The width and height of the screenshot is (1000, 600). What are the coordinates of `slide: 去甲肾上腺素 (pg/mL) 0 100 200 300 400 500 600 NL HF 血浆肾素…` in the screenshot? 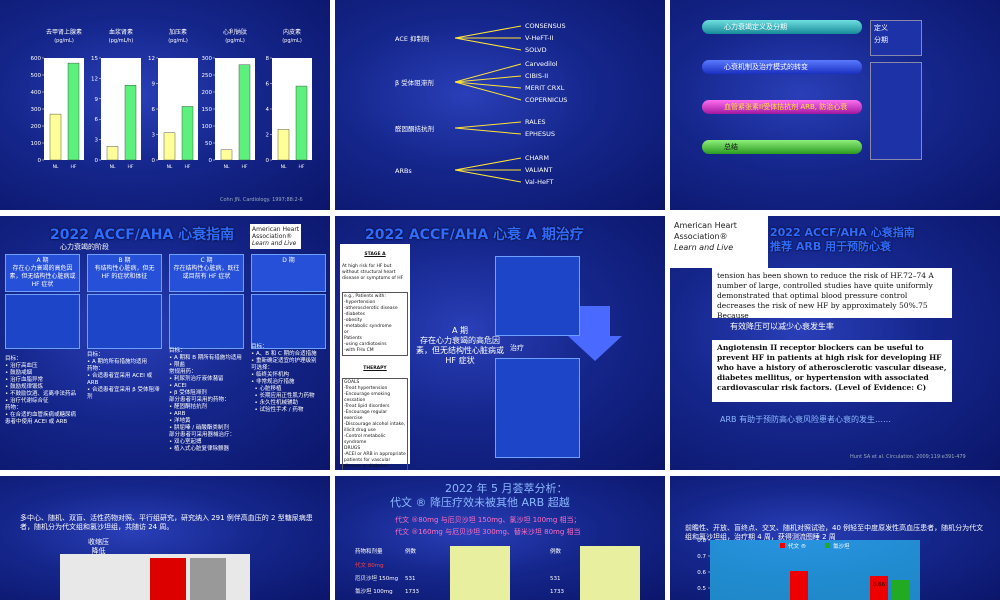 It's located at (165, 105).